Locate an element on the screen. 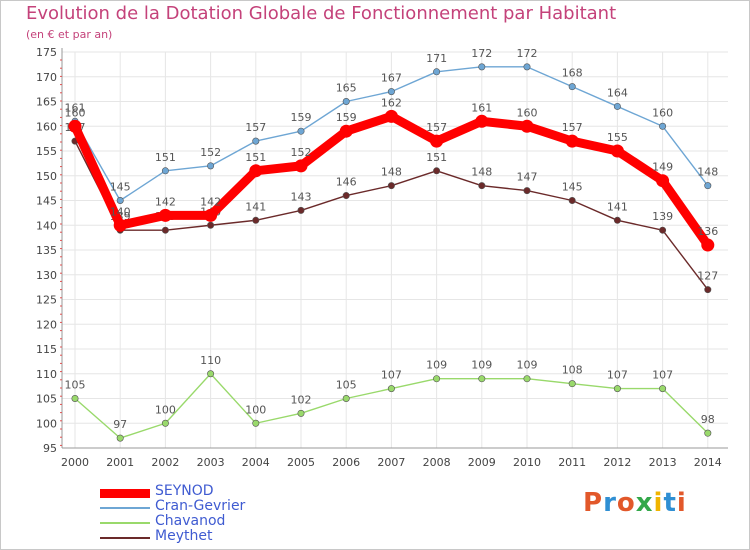 The height and width of the screenshot is (550, 750). x-tick-label: 2006 is located at coordinates (346, 462).